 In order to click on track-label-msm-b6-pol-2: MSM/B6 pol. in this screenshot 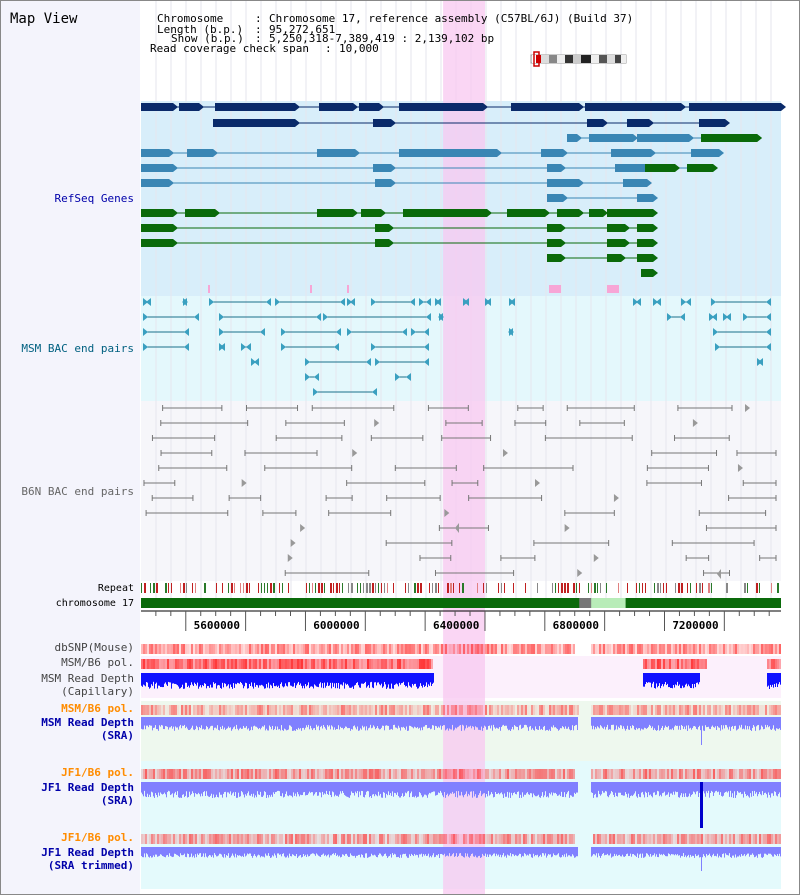, I will do `click(97, 708)`.